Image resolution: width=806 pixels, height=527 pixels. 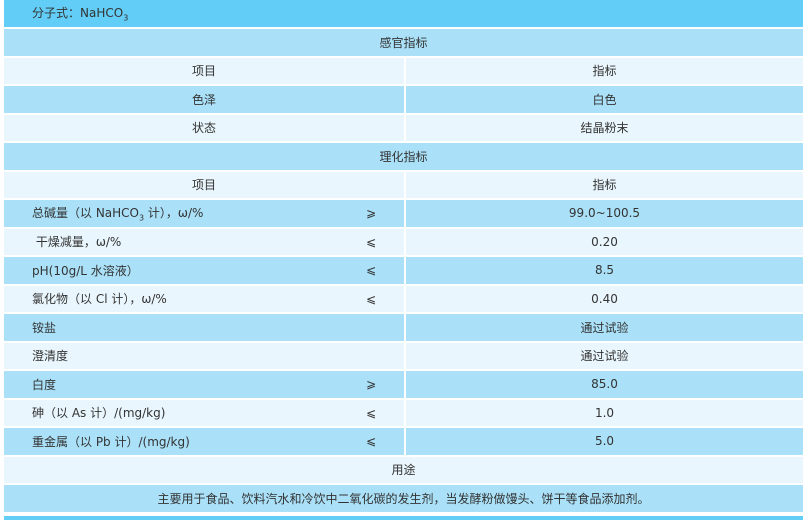 I want to click on value-cell: 5.0, so click(x=603, y=441).